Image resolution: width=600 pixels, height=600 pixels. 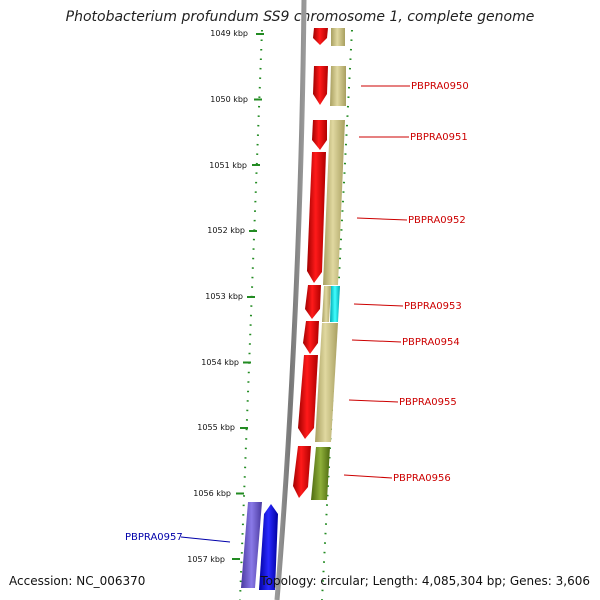 I want to click on ruler-label: 1056 kbp, so click(x=212, y=493).